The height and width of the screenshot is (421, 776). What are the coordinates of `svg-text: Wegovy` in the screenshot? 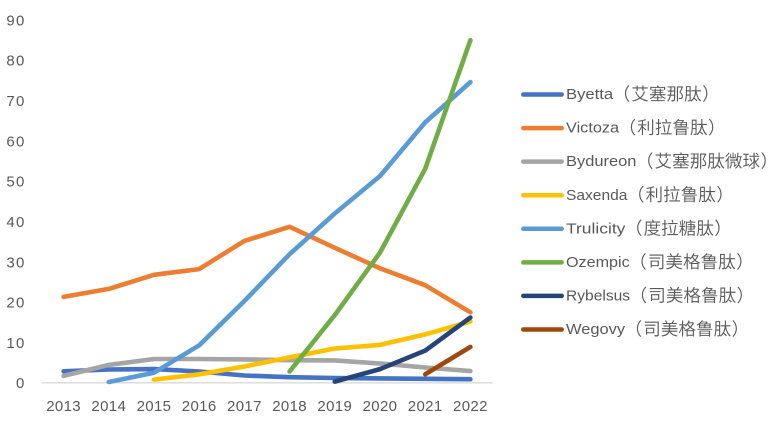 It's located at (596, 329).